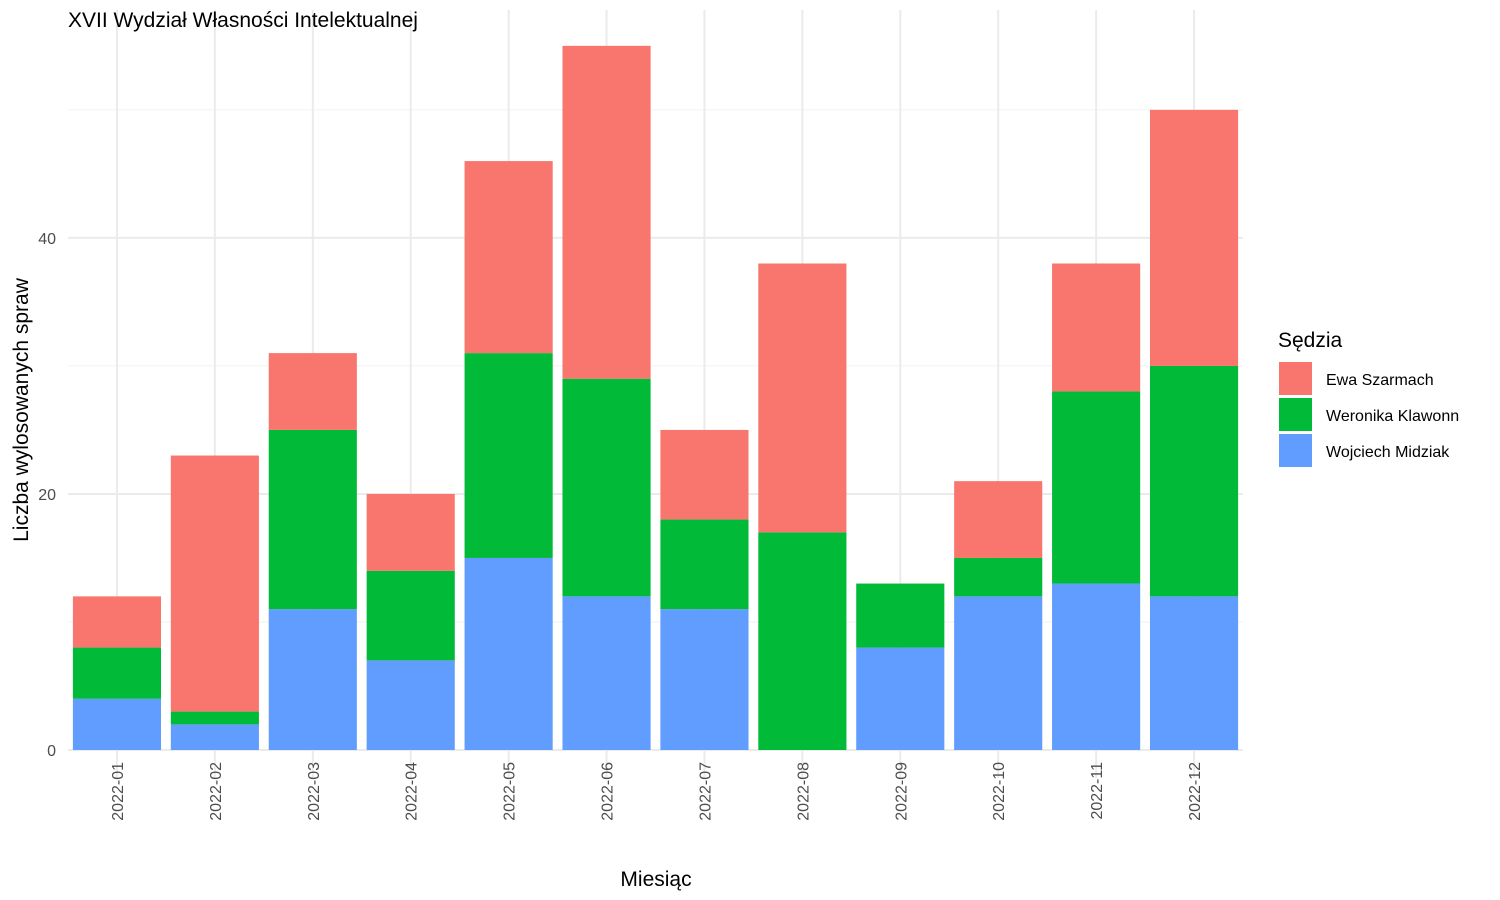 The image size is (1500, 900). What do you see at coordinates (655, 879) in the screenshot?
I see `x-axis-label: Miesiąc` at bounding box center [655, 879].